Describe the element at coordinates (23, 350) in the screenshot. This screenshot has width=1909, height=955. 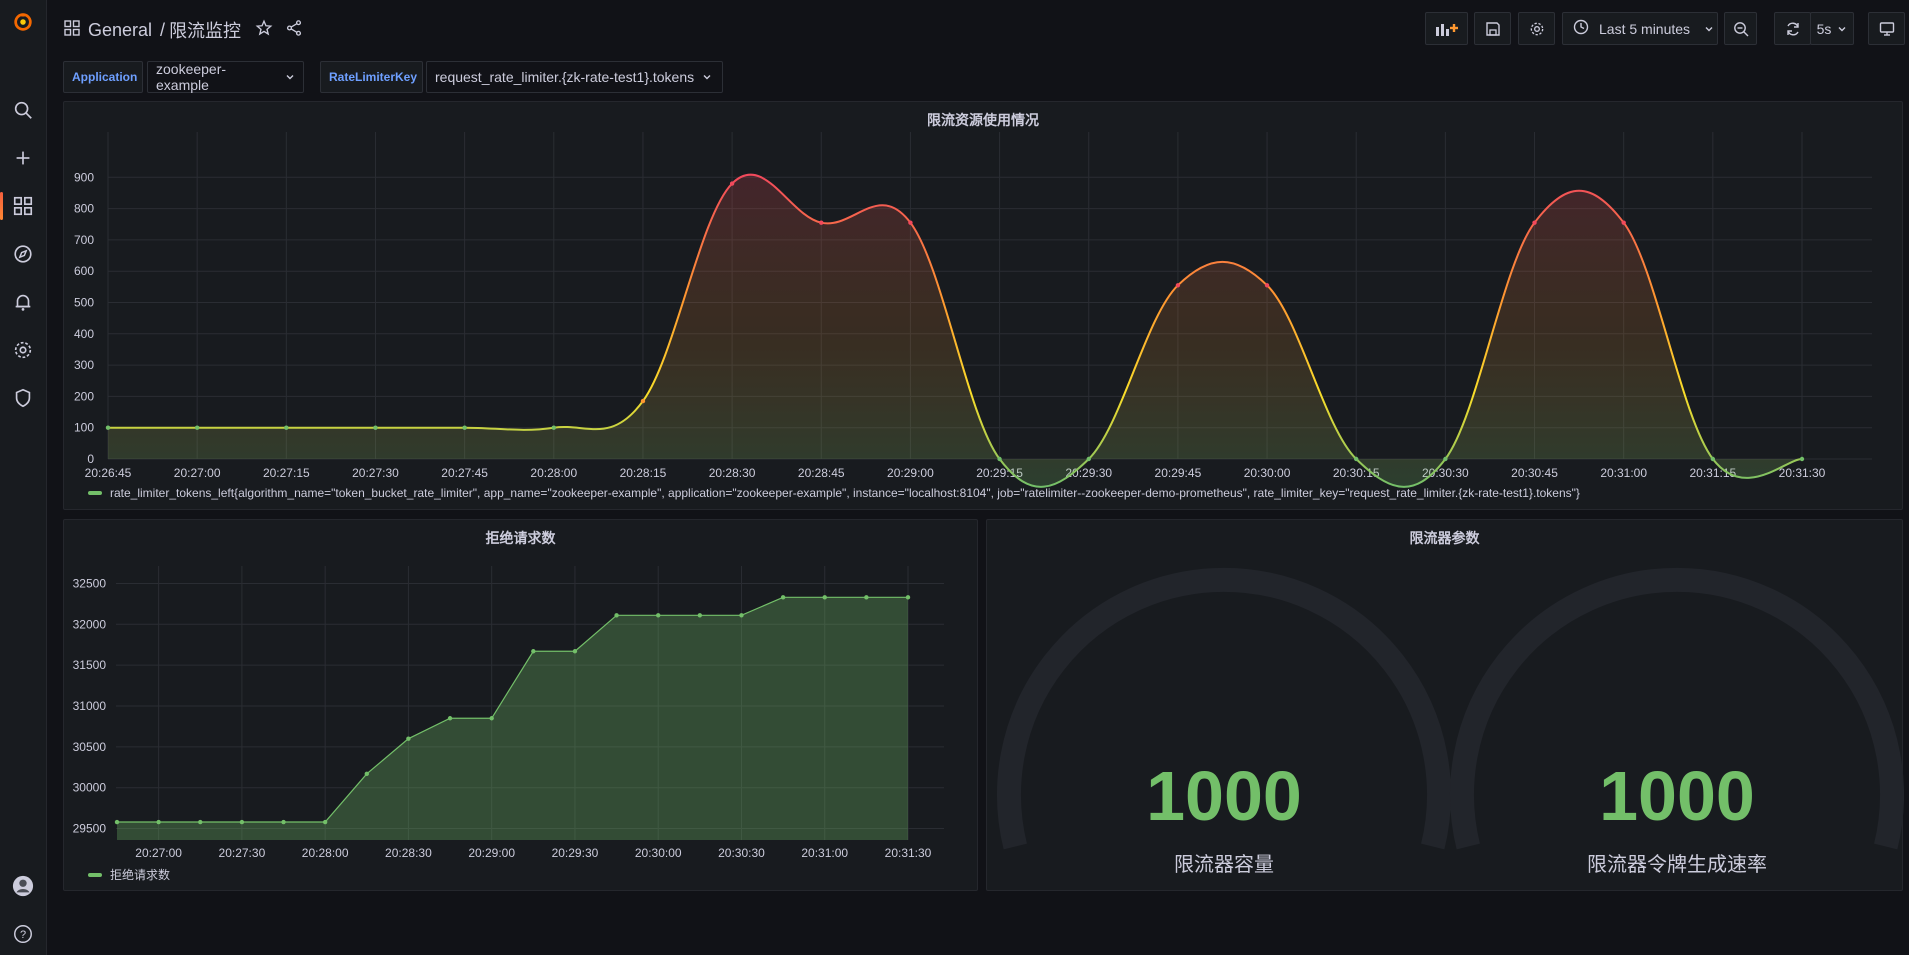
I see `settings-icon` at that location.